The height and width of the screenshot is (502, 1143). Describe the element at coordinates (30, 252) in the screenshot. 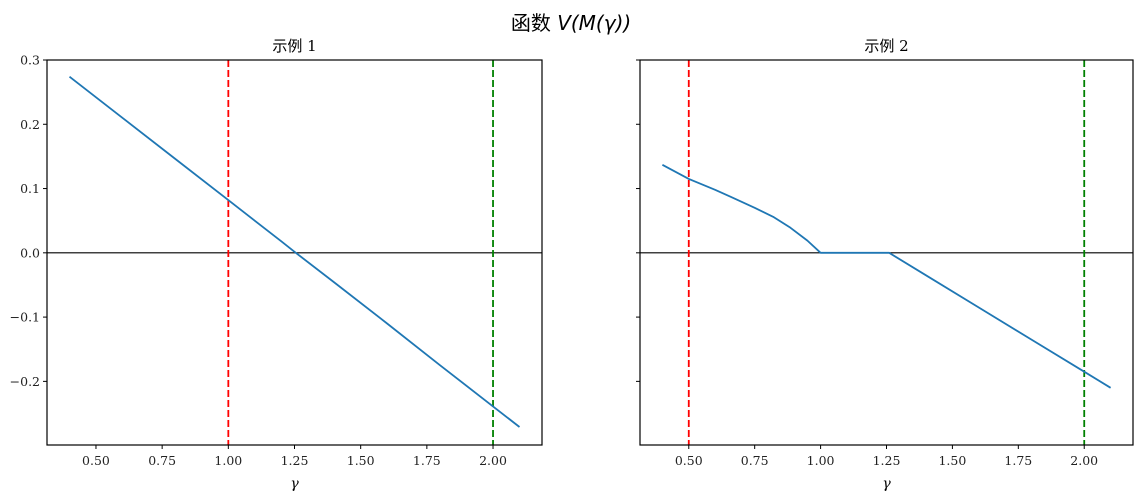

I see `y-tick-label: 0.0` at that location.